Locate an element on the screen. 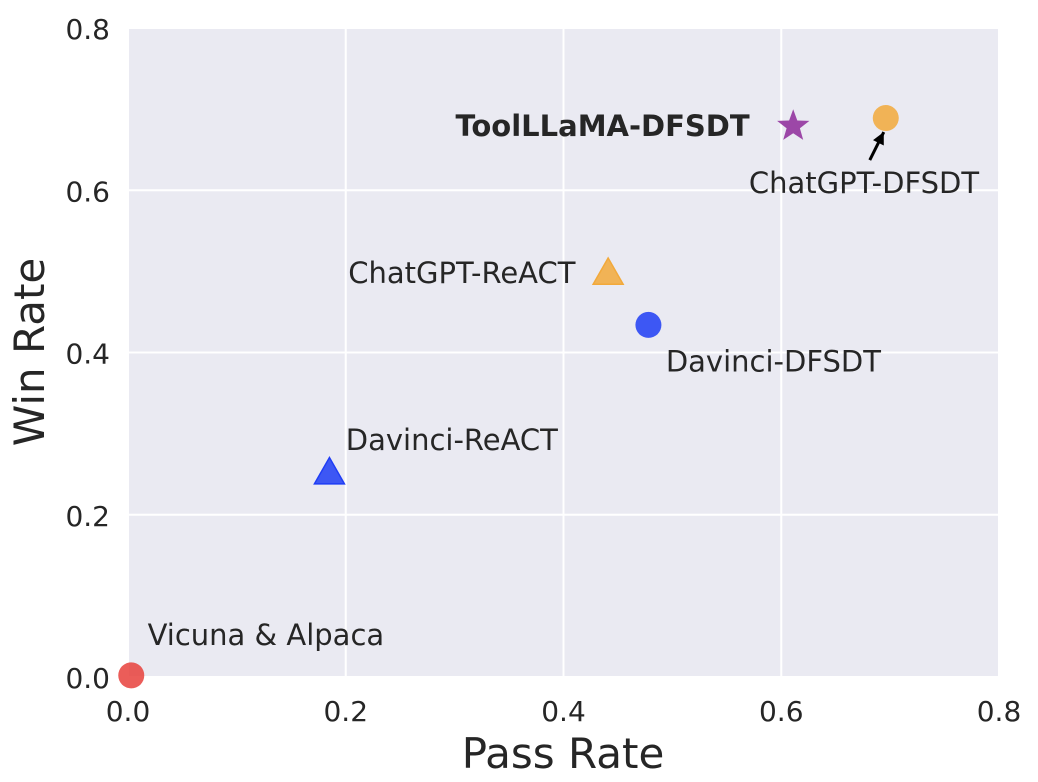 This screenshot has width=1038, height=782. y-tick-label: 0.2 is located at coordinates (87, 516).